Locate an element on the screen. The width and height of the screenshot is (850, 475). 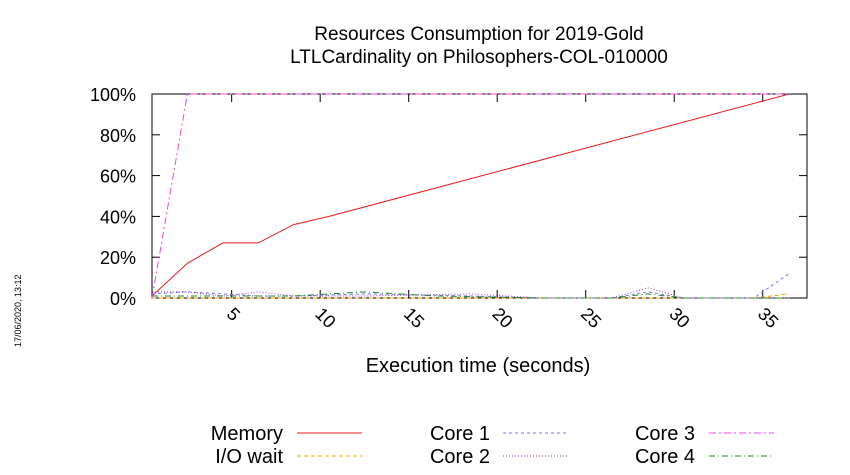
legend-label-core-2: Core 2 is located at coordinates (460, 457).